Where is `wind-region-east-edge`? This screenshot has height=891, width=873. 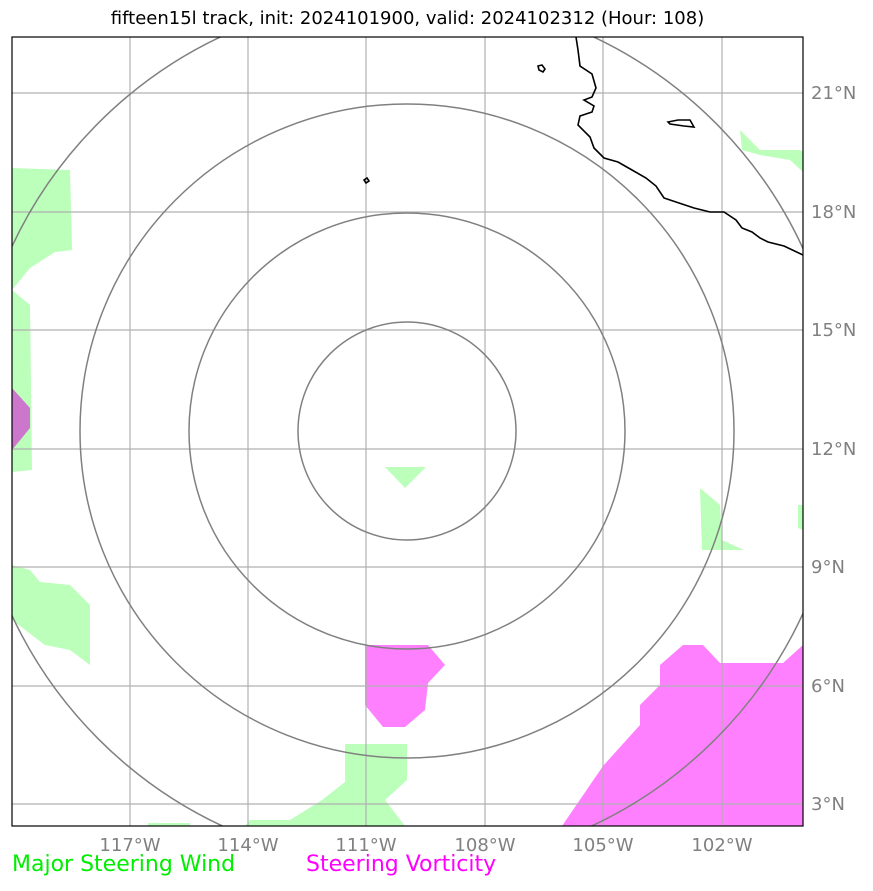 wind-region-east-edge is located at coordinates (800, 517).